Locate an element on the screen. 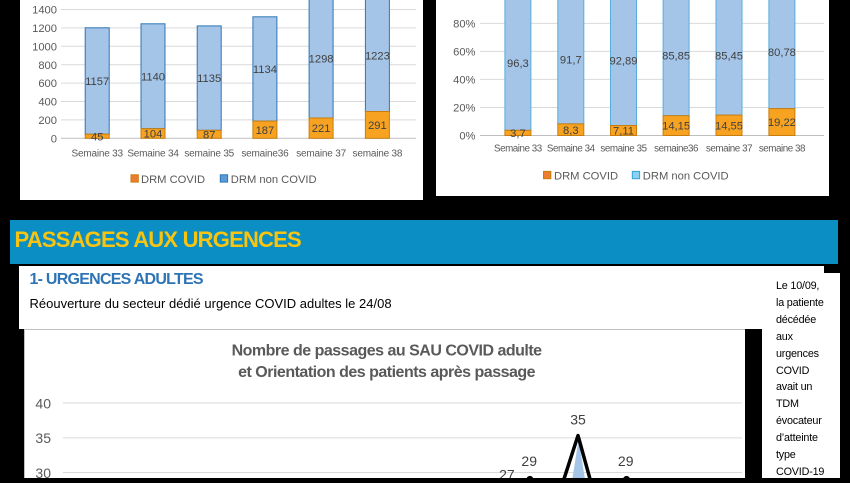 This screenshot has width=850, height=483. svg-text: 1400 is located at coordinates (44, 11).